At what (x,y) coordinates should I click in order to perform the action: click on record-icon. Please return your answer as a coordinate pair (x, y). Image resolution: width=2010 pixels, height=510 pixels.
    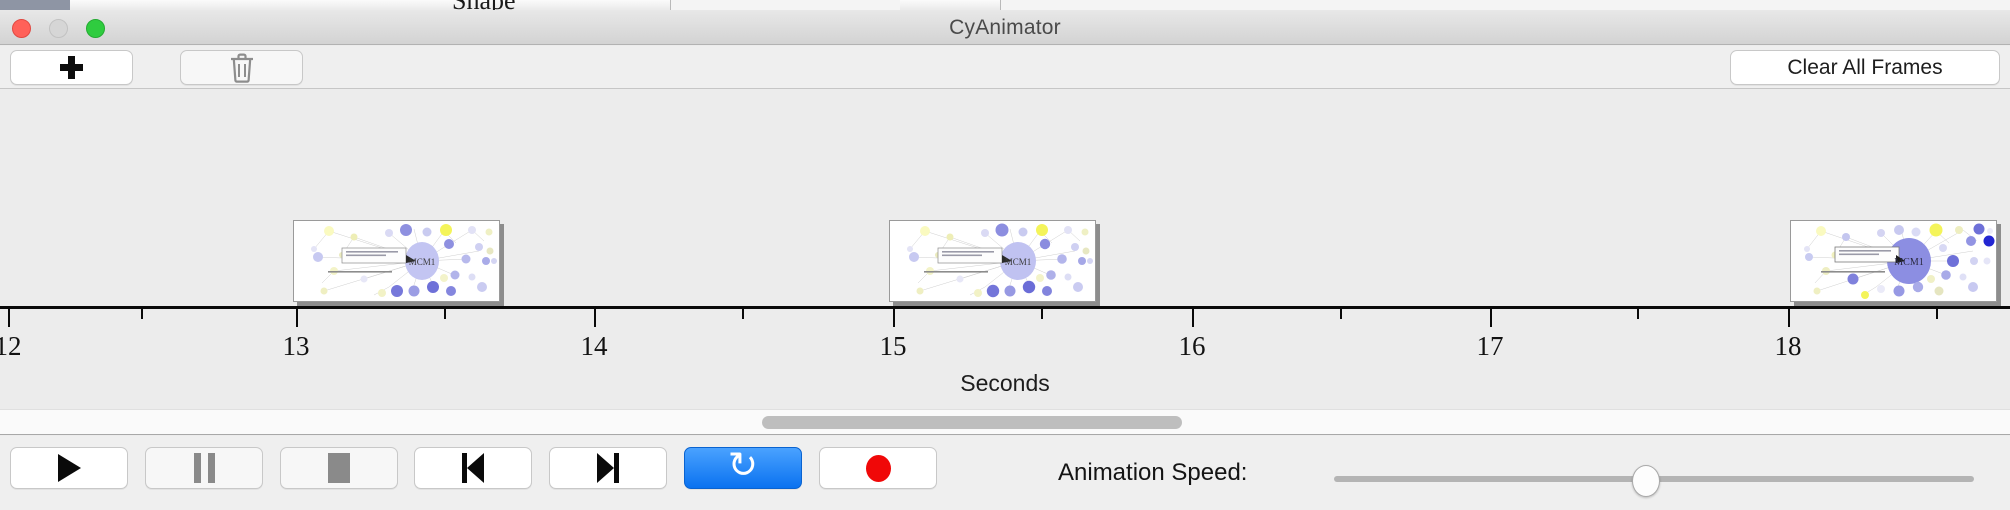
    Looking at the image, I should click on (878, 468).